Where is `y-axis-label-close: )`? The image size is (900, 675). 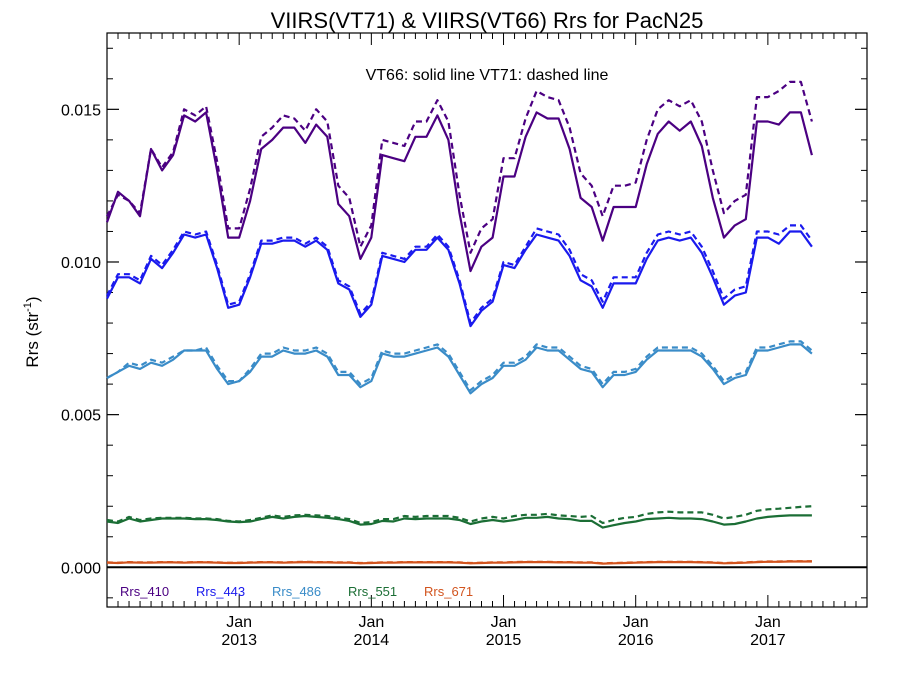 y-axis-label-close: ) is located at coordinates (32, 299).